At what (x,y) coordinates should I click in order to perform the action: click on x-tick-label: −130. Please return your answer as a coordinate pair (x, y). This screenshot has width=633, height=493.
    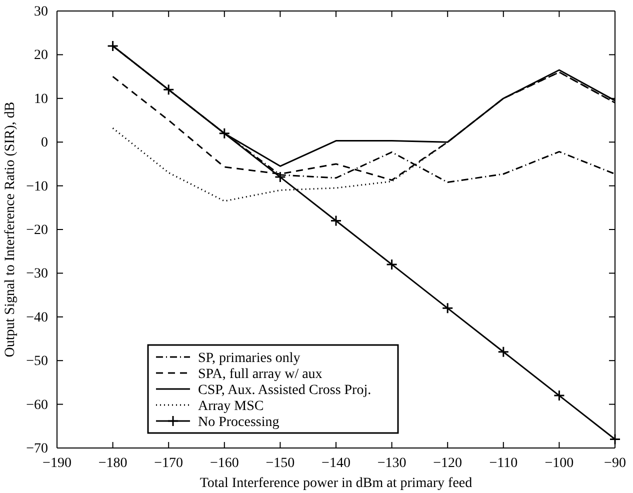
    Looking at the image, I should click on (391, 463).